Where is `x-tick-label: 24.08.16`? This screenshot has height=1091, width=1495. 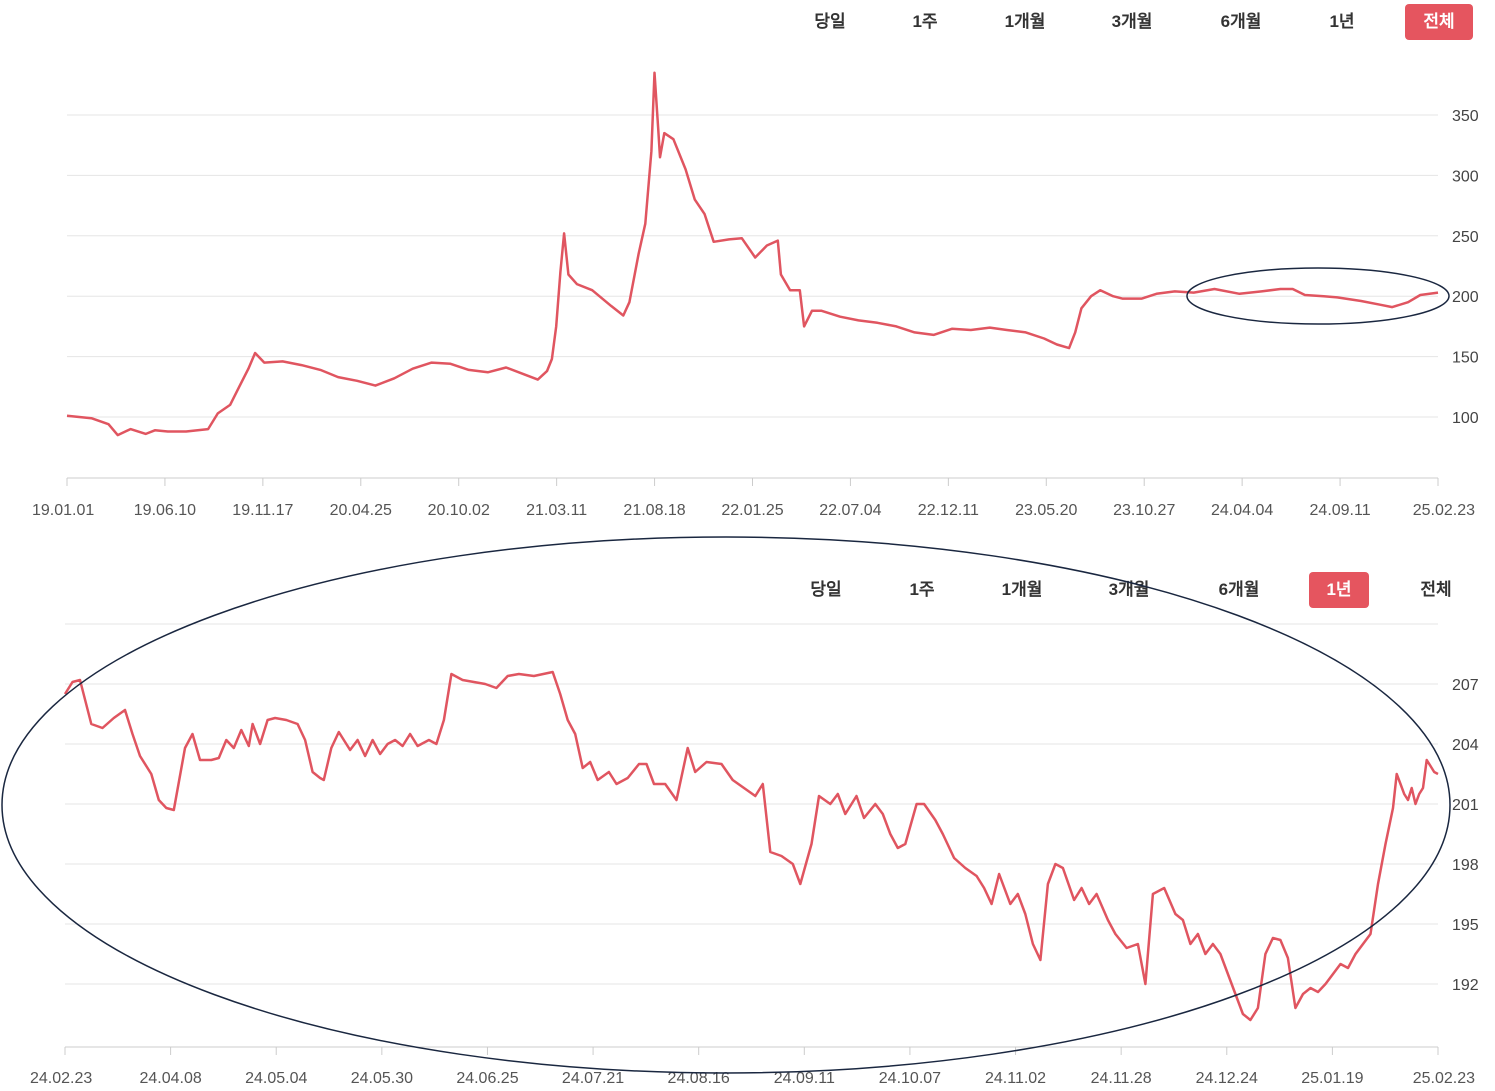 x-tick-label: 24.08.16 is located at coordinates (699, 1078).